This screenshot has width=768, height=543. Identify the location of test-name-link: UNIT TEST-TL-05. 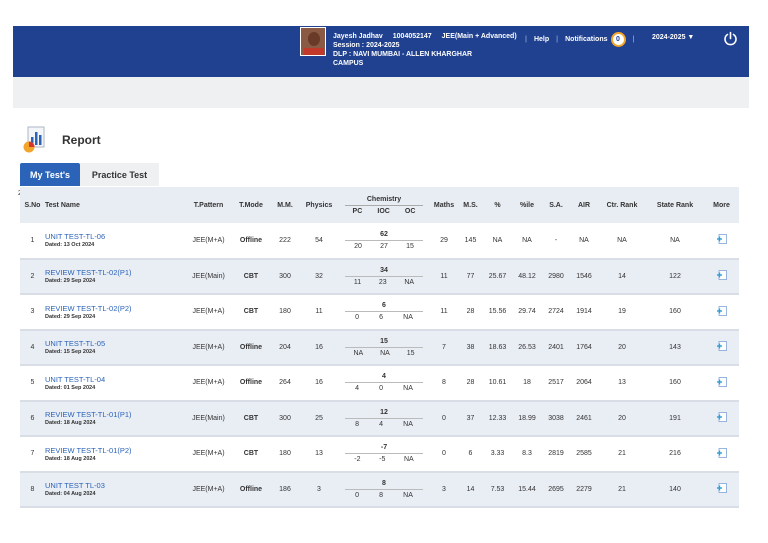
(75, 344).